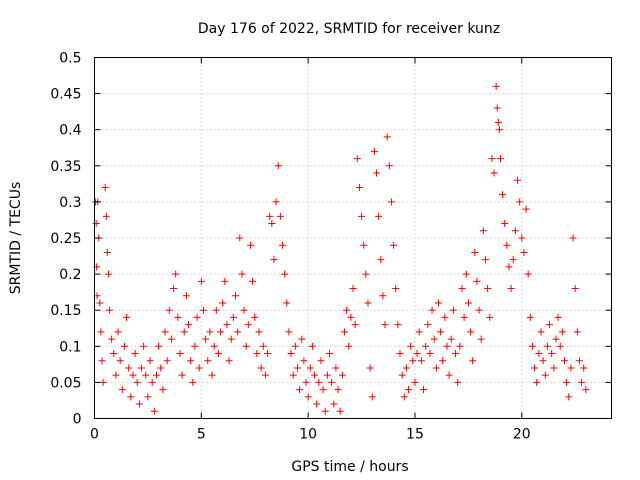  What do you see at coordinates (16, 238) in the screenshot?
I see `y-axis-title: SRMTID / TECUs` at bounding box center [16, 238].